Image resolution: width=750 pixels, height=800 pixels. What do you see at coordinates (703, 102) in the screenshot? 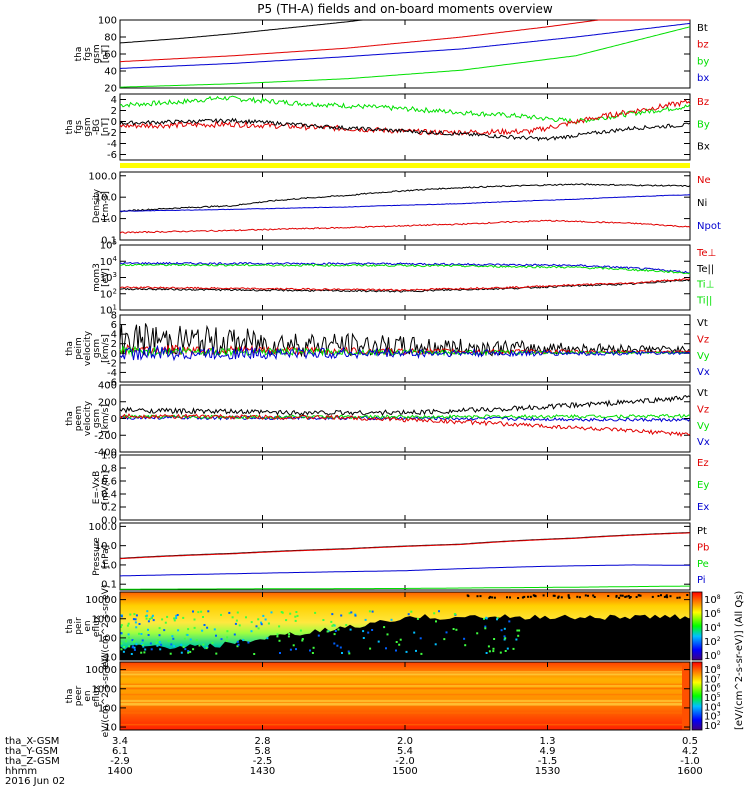
I see `legend-entry: Bz` at bounding box center [703, 102].